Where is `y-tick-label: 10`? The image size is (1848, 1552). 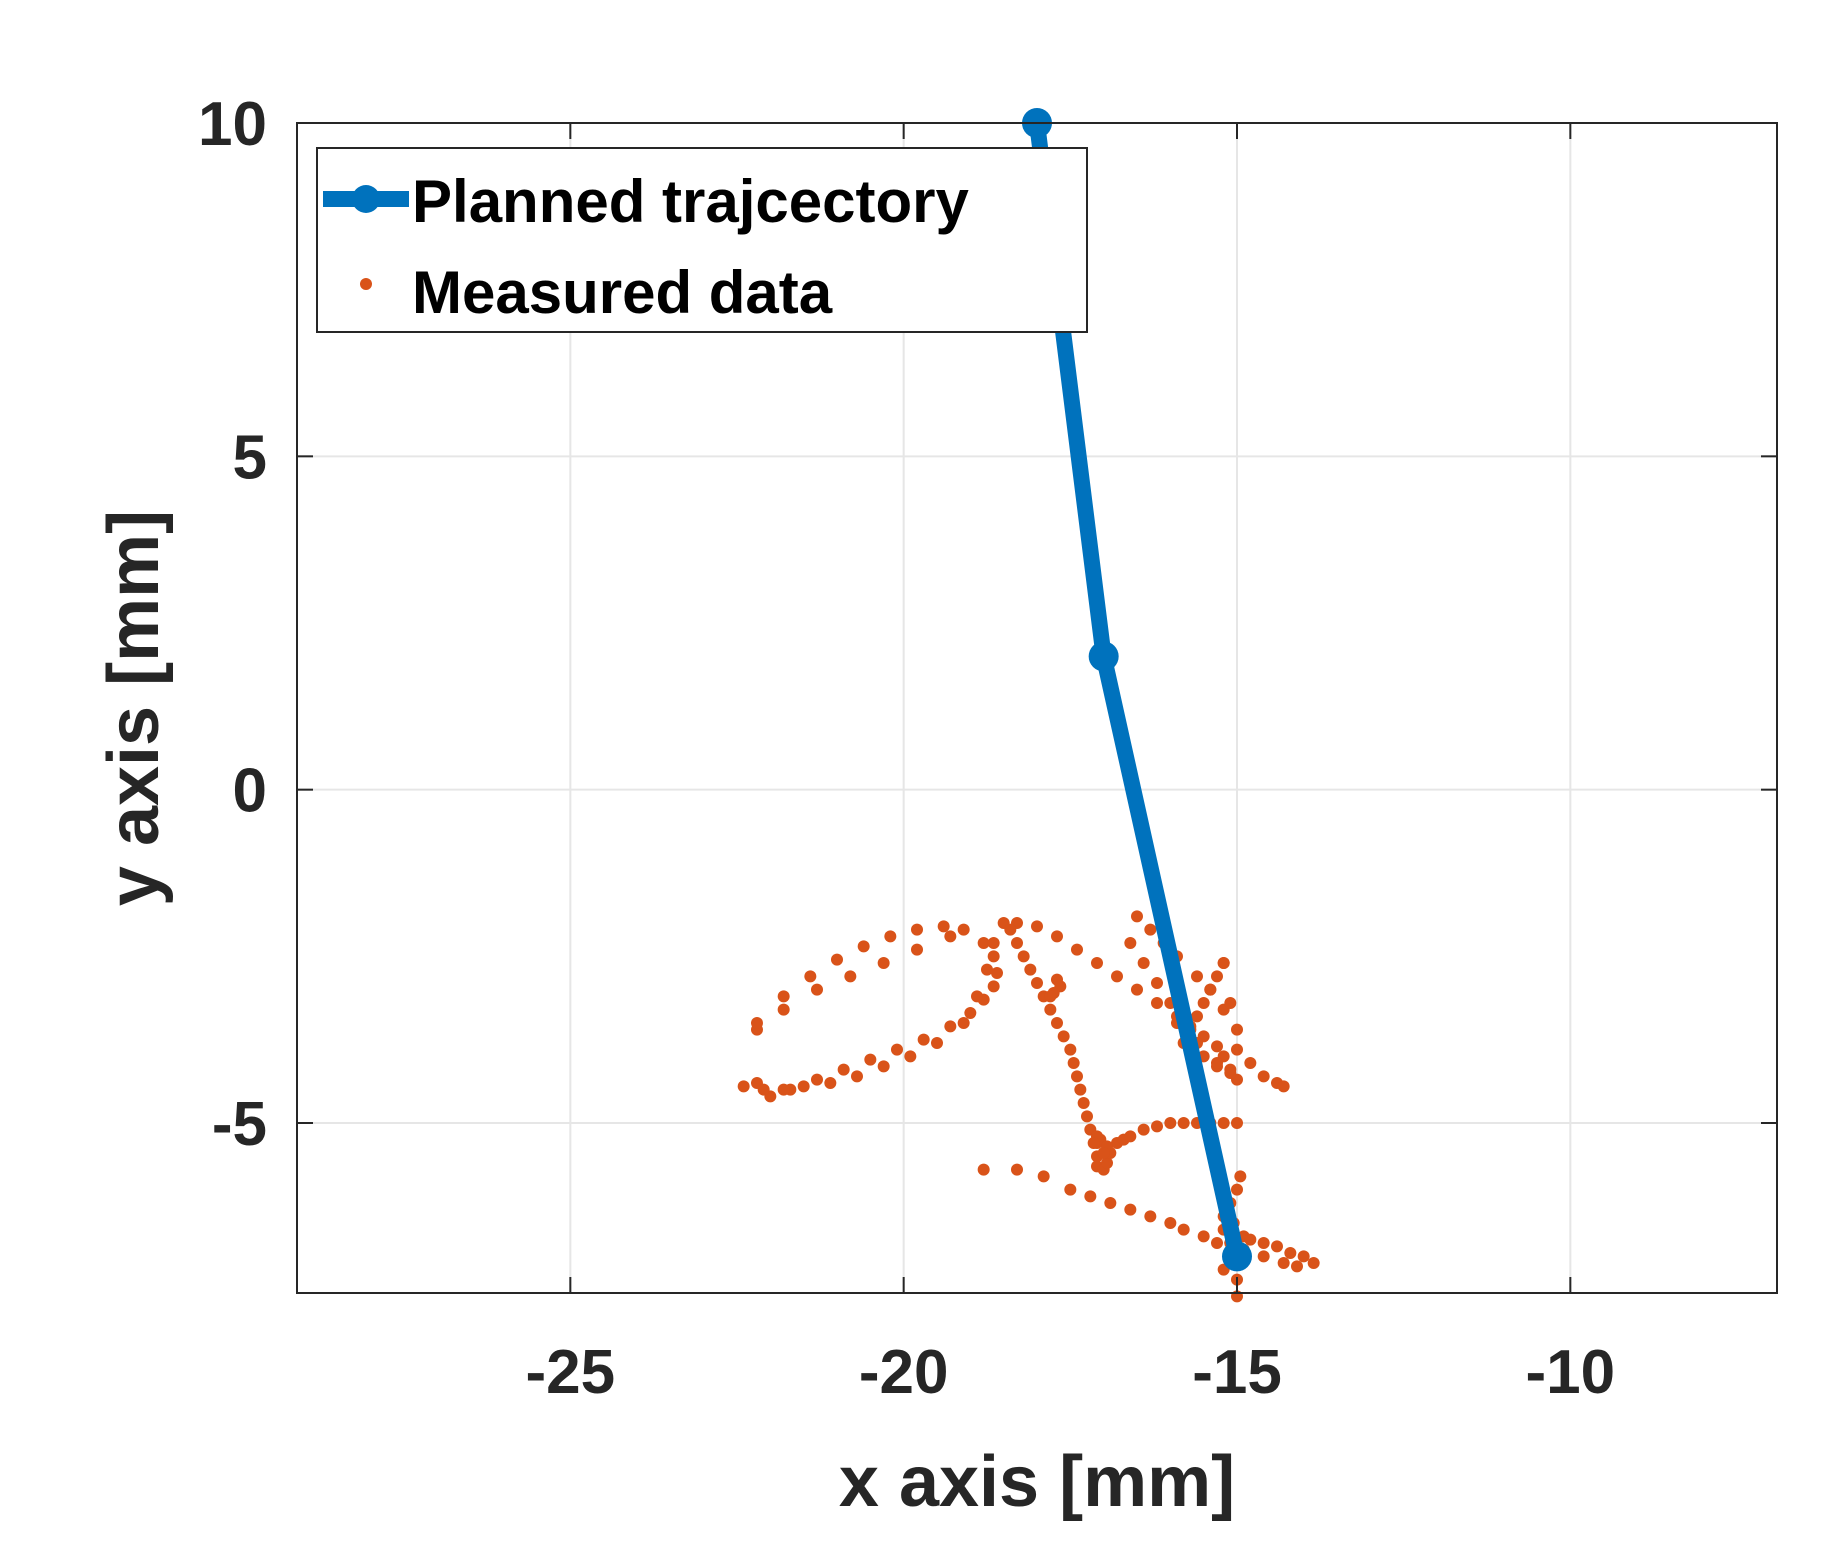
y-tick-label: 10 is located at coordinates (232, 124).